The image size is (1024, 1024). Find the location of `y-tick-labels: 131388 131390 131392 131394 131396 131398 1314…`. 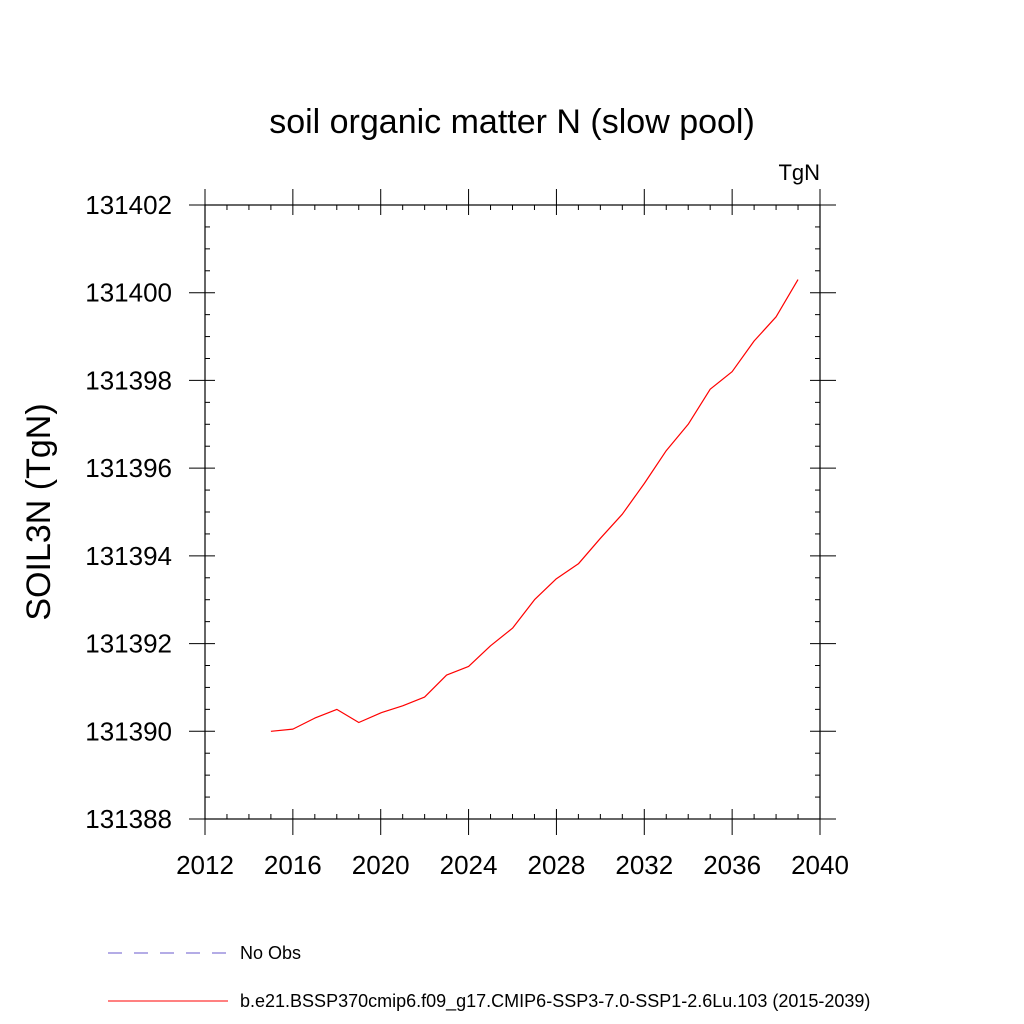

y-tick-labels: 131388 131390 131392 131394 131396 131398 1314… is located at coordinates (128, 512).